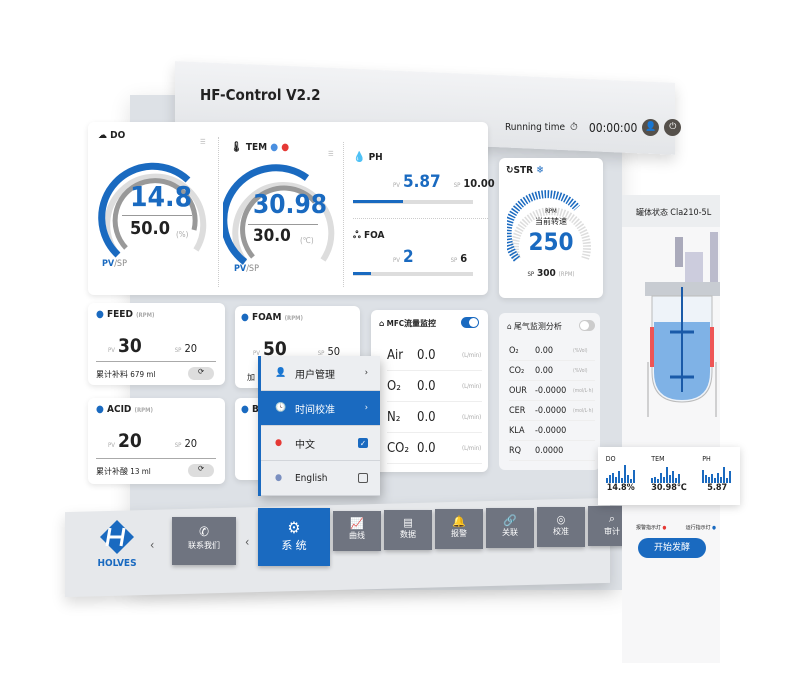  I want to click on tem-gauge, so click(279, 214).